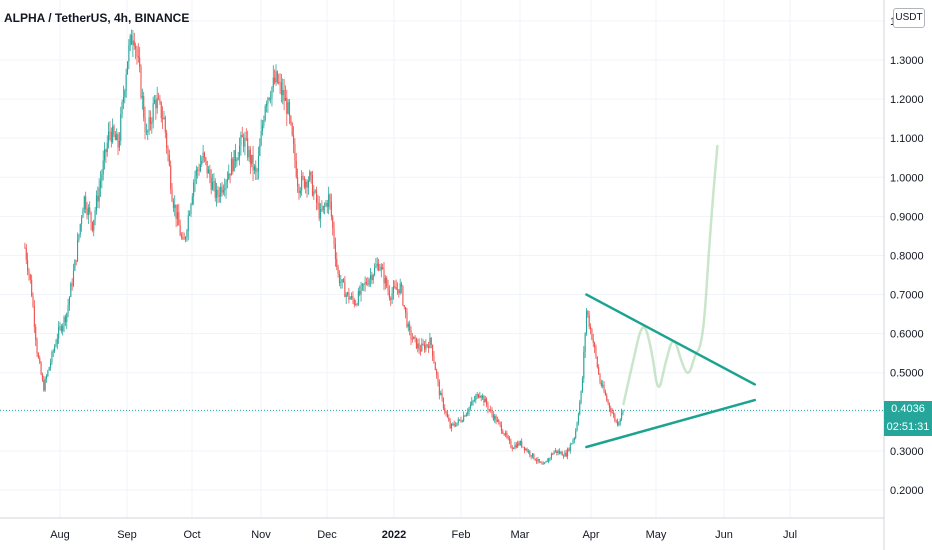 The image size is (932, 550). Describe the element at coordinates (590, 535) in the screenshot. I see `time-tick-label: Apr` at that location.